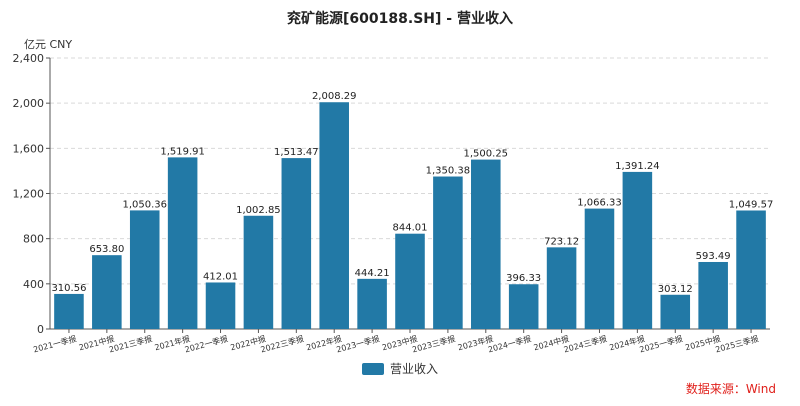 The width and height of the screenshot is (800, 406). What do you see at coordinates (40, 329) in the screenshot?
I see `y-tick-label: 0` at bounding box center [40, 329].